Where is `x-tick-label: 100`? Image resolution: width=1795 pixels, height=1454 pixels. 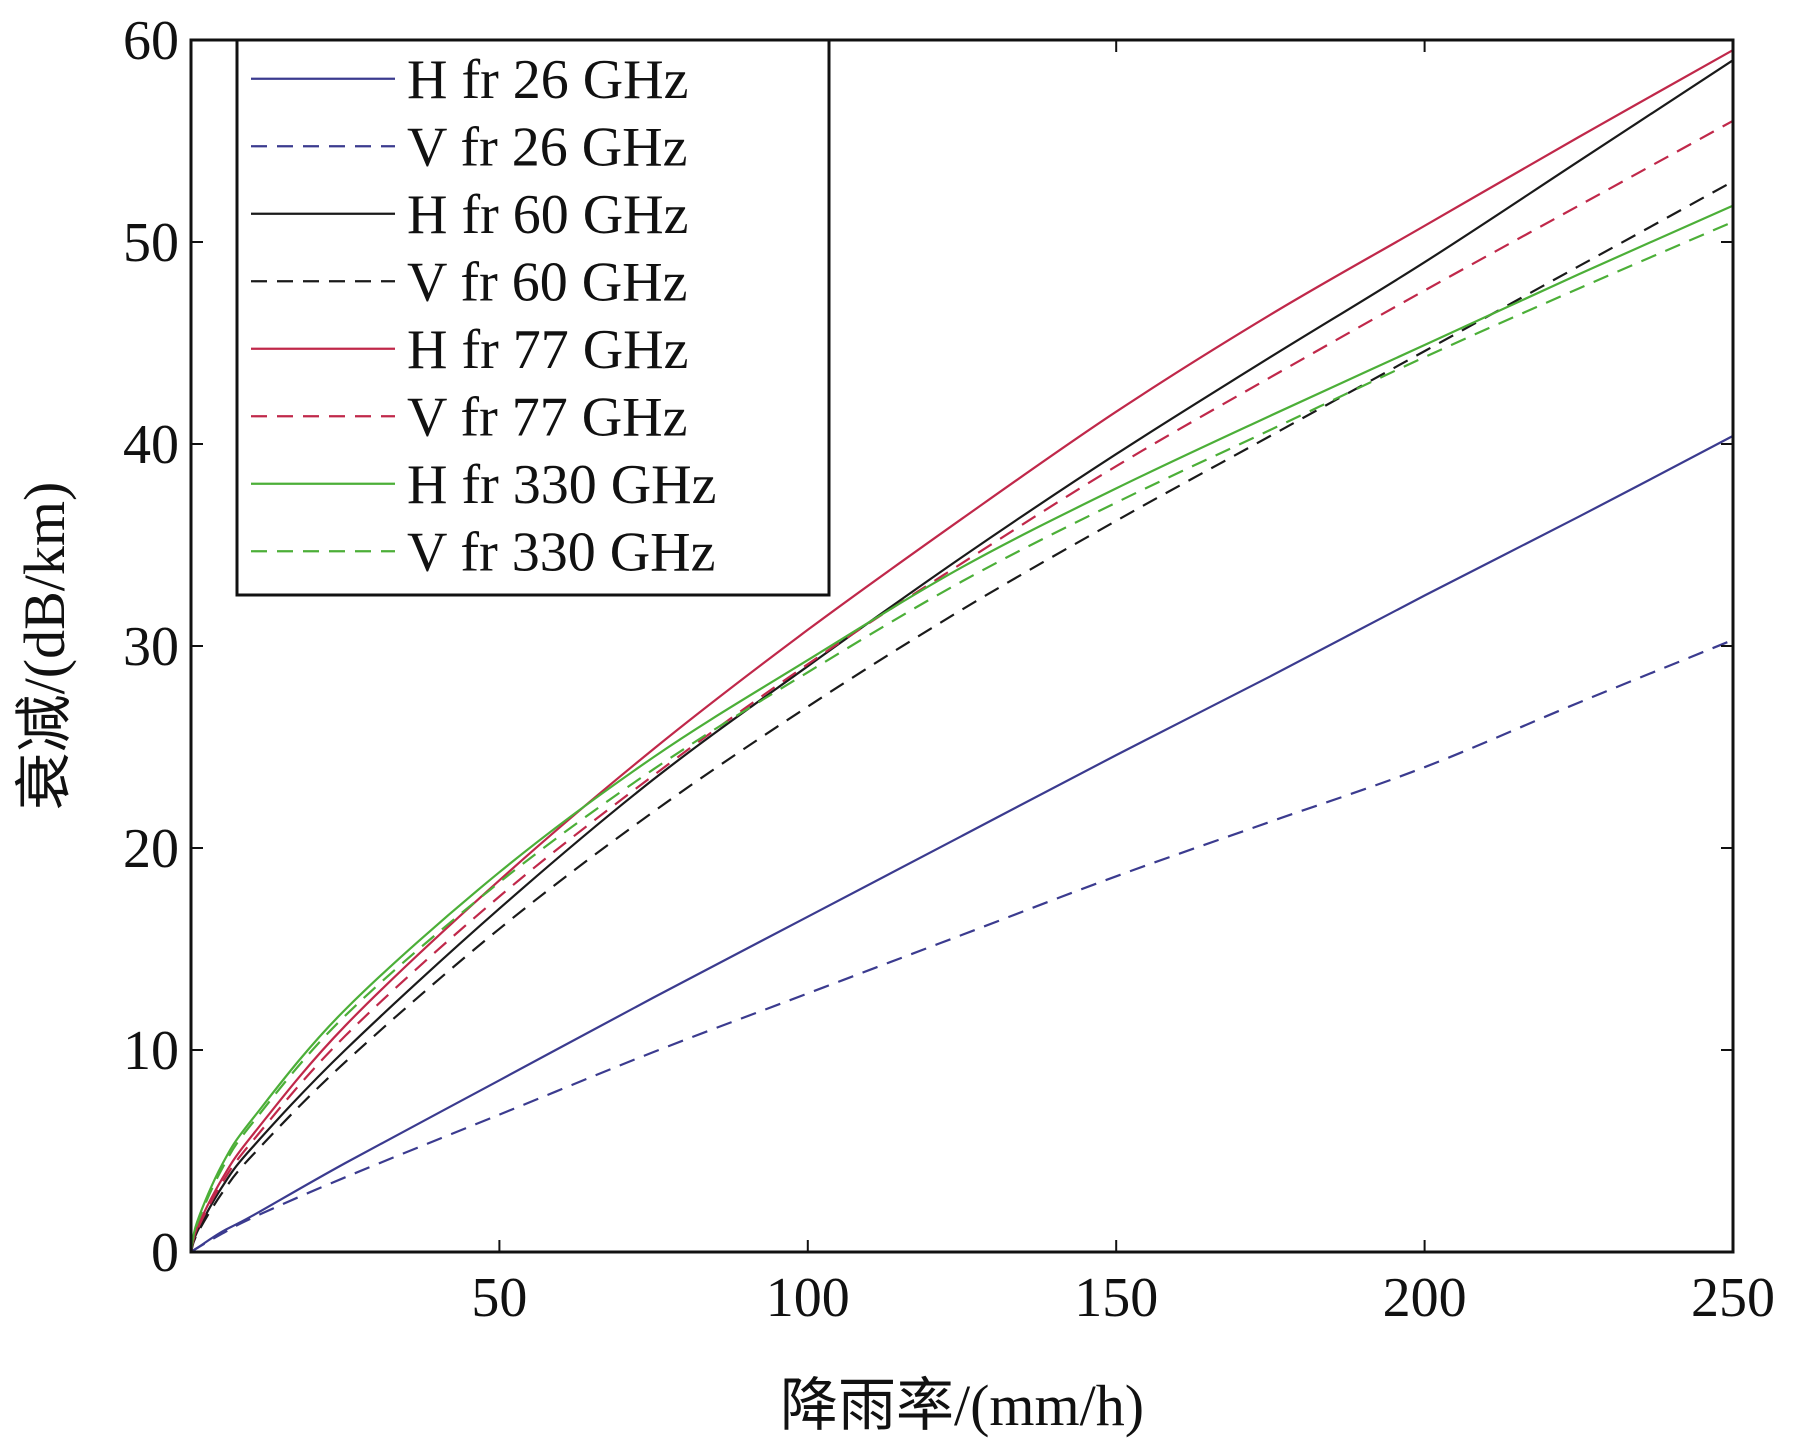 x-tick-label: 100 is located at coordinates (808, 1298).